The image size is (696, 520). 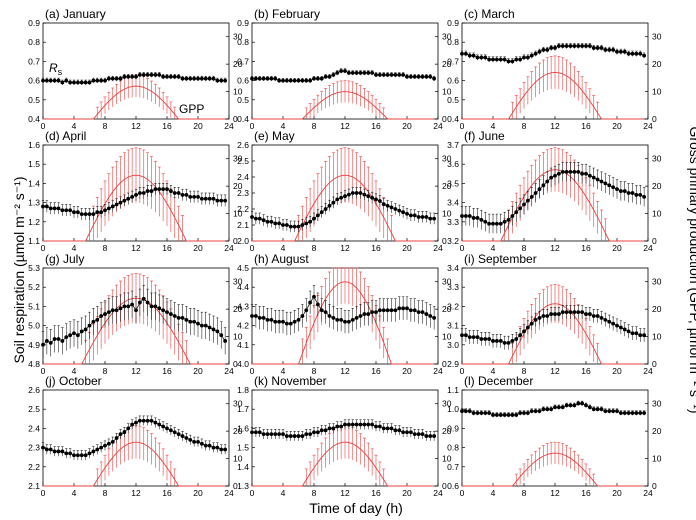 I want to click on x-tick-label: 8, so click(x=524, y=126).